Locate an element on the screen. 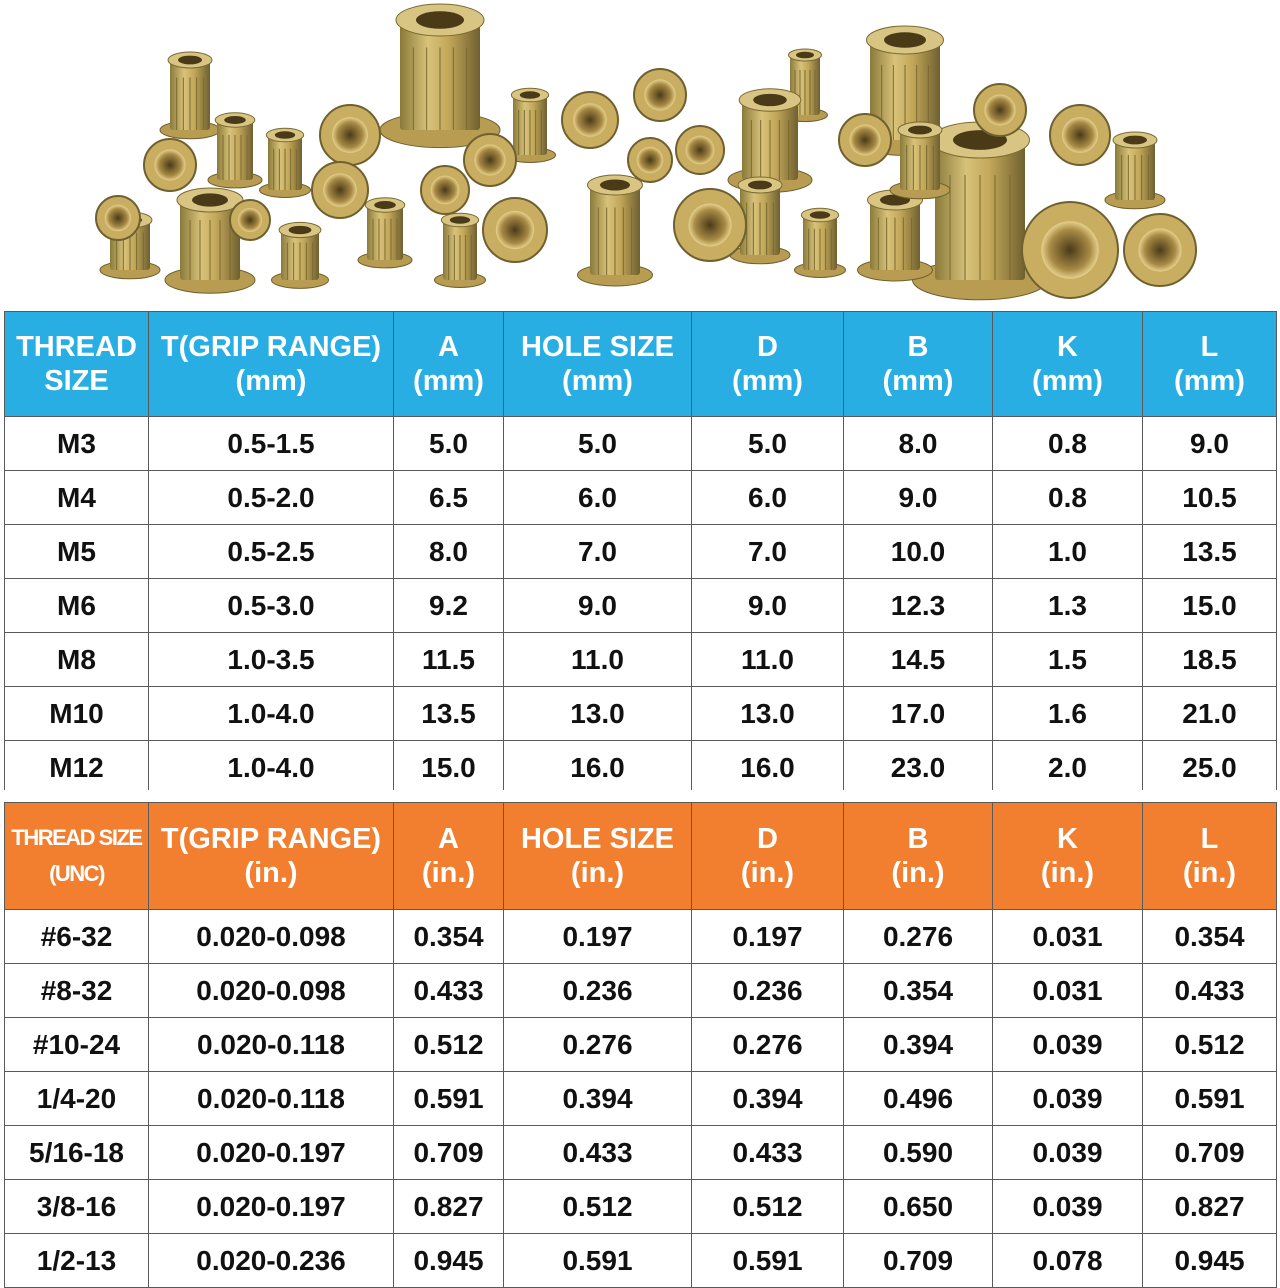 The width and height of the screenshot is (1280, 1288). metric-table-cell: M5 is located at coordinates (76, 551).